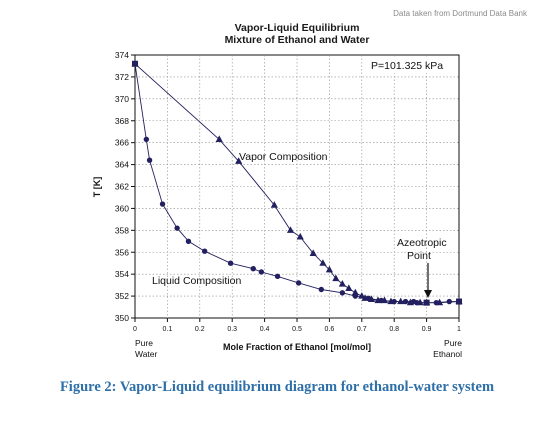  What do you see at coordinates (122, 77) in the screenshot?
I see `y-tick-label: 372` at bounding box center [122, 77].